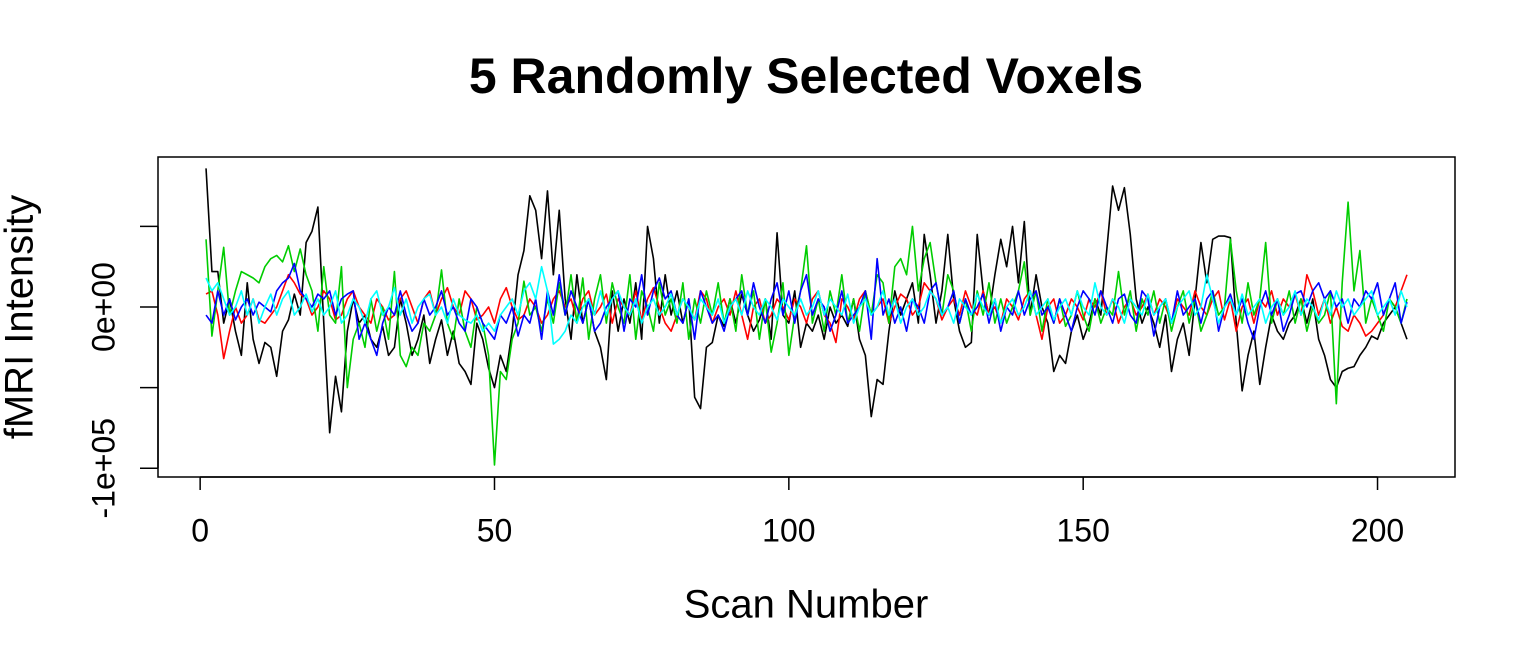 This screenshot has height=672, width=1536. What do you see at coordinates (806, 605) in the screenshot?
I see `x-axis-label: Scan Number` at bounding box center [806, 605].